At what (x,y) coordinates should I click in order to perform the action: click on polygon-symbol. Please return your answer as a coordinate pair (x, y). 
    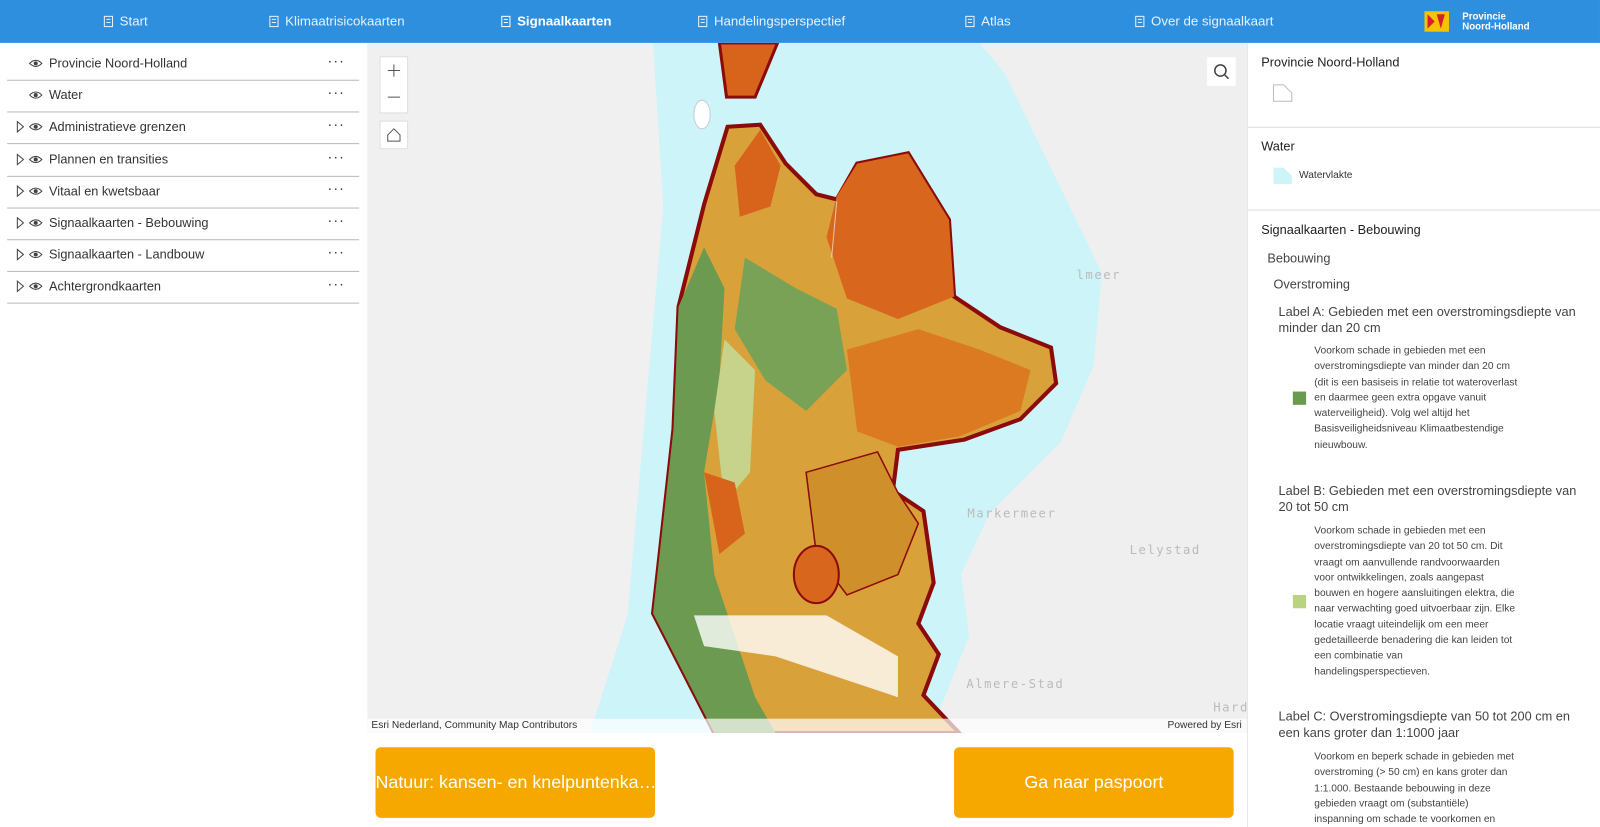
    Looking at the image, I should click on (1282, 93).